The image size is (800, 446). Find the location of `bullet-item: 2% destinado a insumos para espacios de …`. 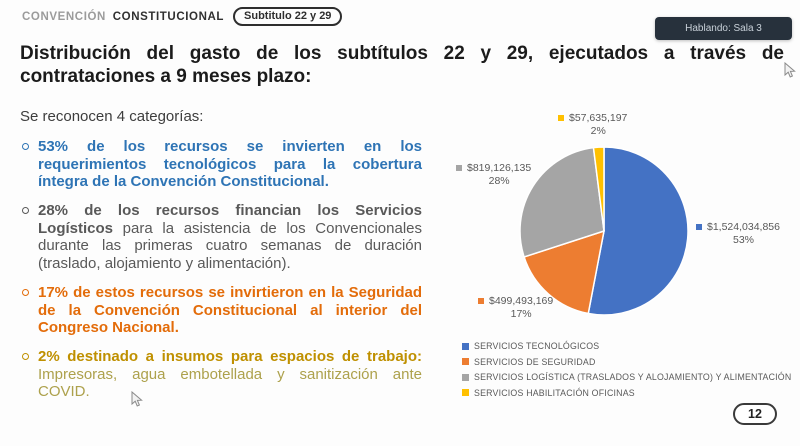

bullet-item: 2% destinado a insumos para espacios de … is located at coordinates (221, 374).